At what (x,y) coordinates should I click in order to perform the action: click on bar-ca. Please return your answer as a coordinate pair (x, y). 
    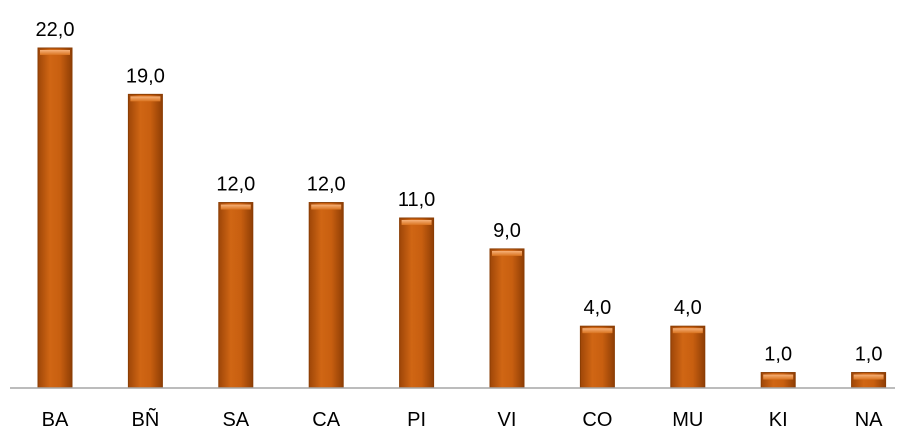
    Looking at the image, I should click on (326, 295).